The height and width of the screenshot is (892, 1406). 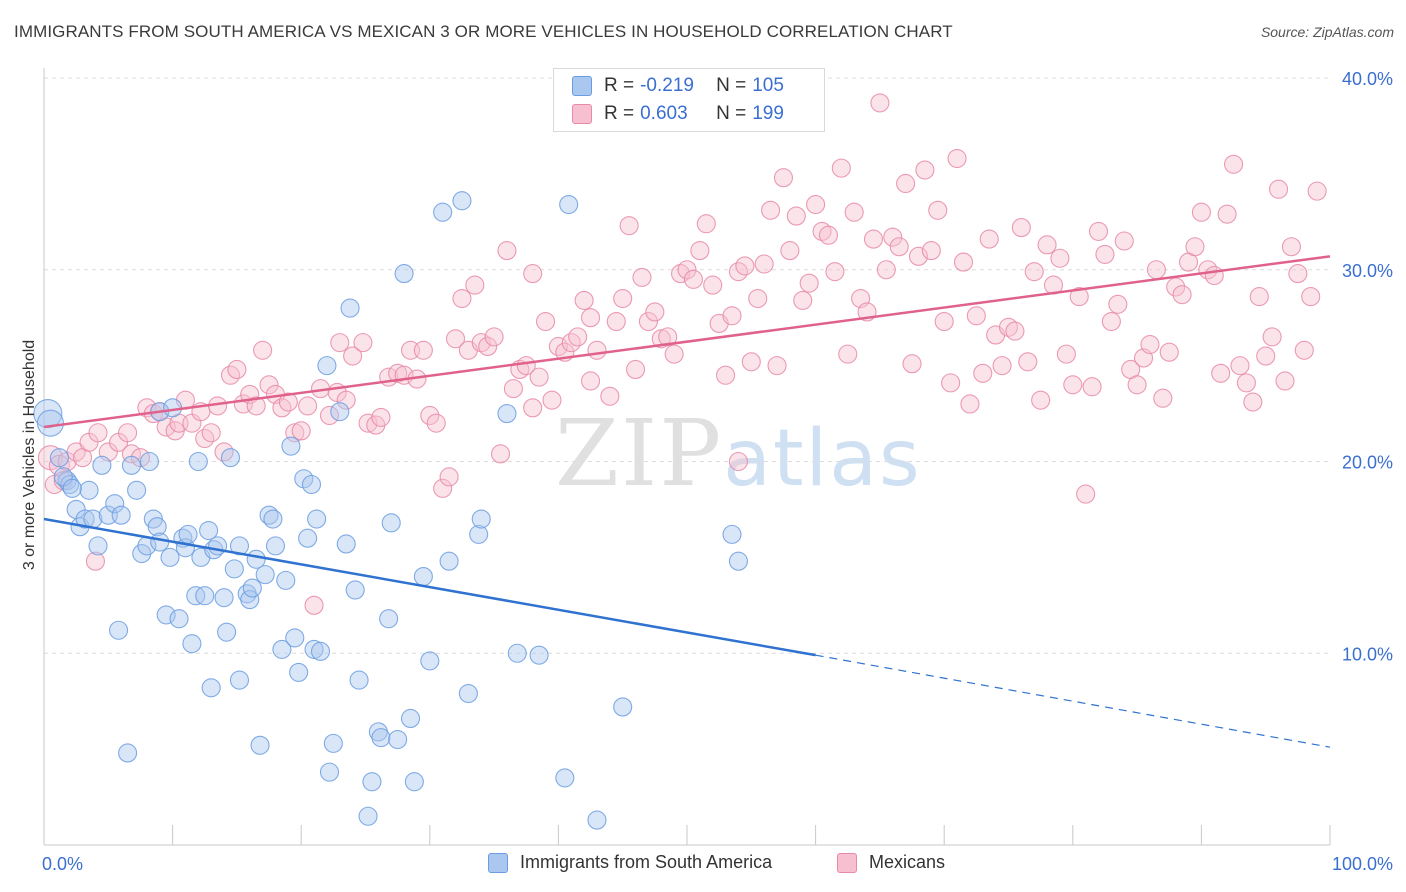 I want to click on series-legend: Immigrants from South America Mexicans, so click(x=703, y=865).